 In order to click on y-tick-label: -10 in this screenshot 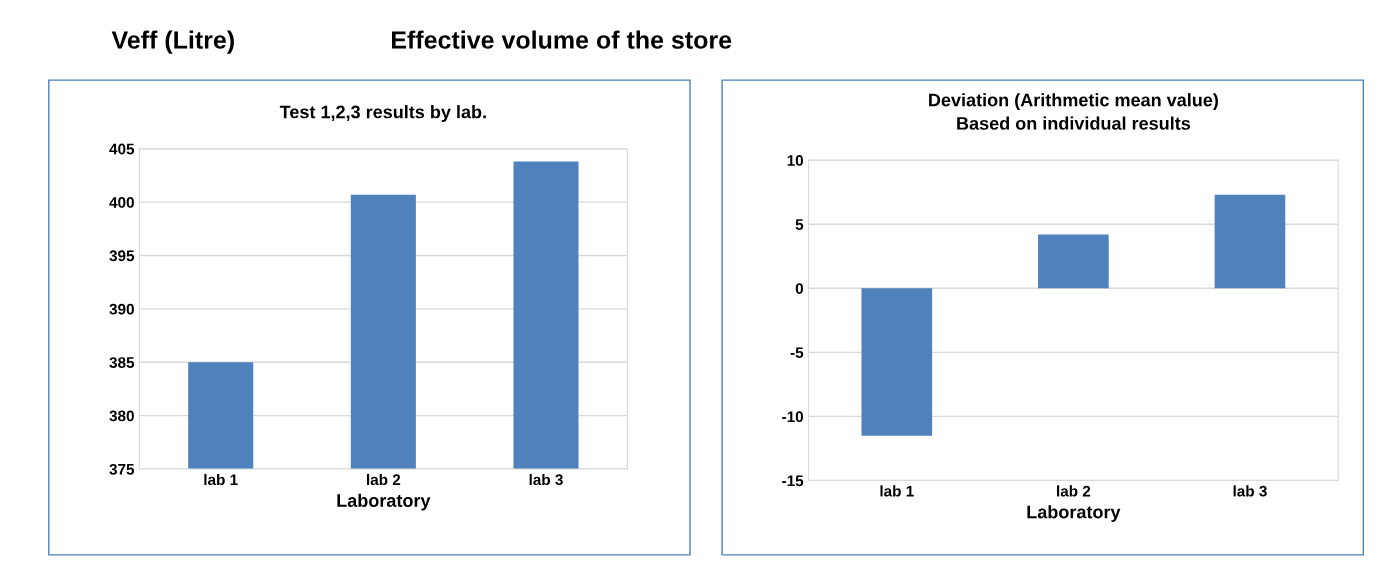, I will do `click(793, 417)`.